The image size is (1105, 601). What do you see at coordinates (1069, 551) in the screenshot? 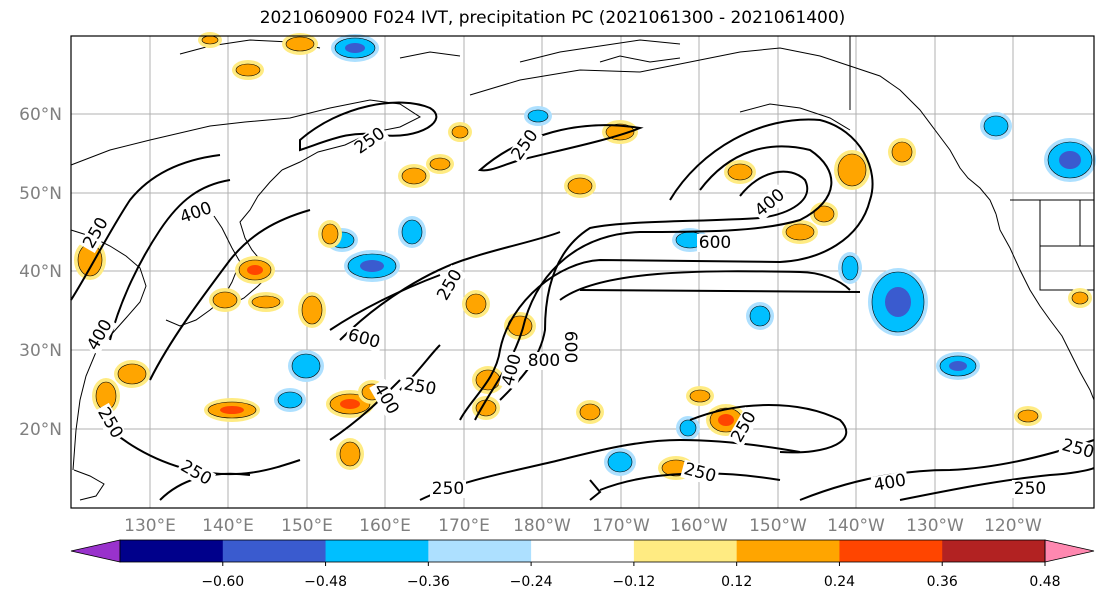
I see `colorbar-extend-high` at bounding box center [1069, 551].